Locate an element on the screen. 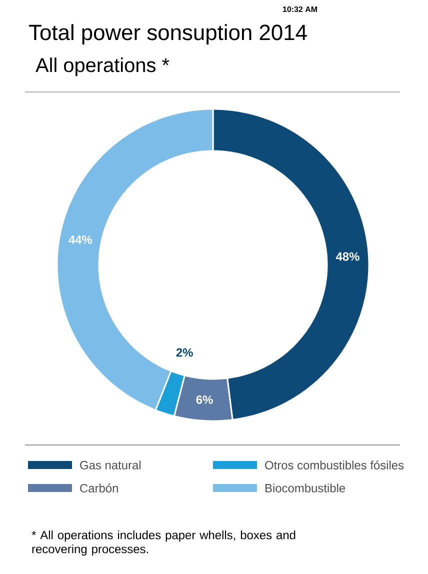 This screenshot has height=574, width=428. legend-label: Carbón is located at coordinates (99, 488).